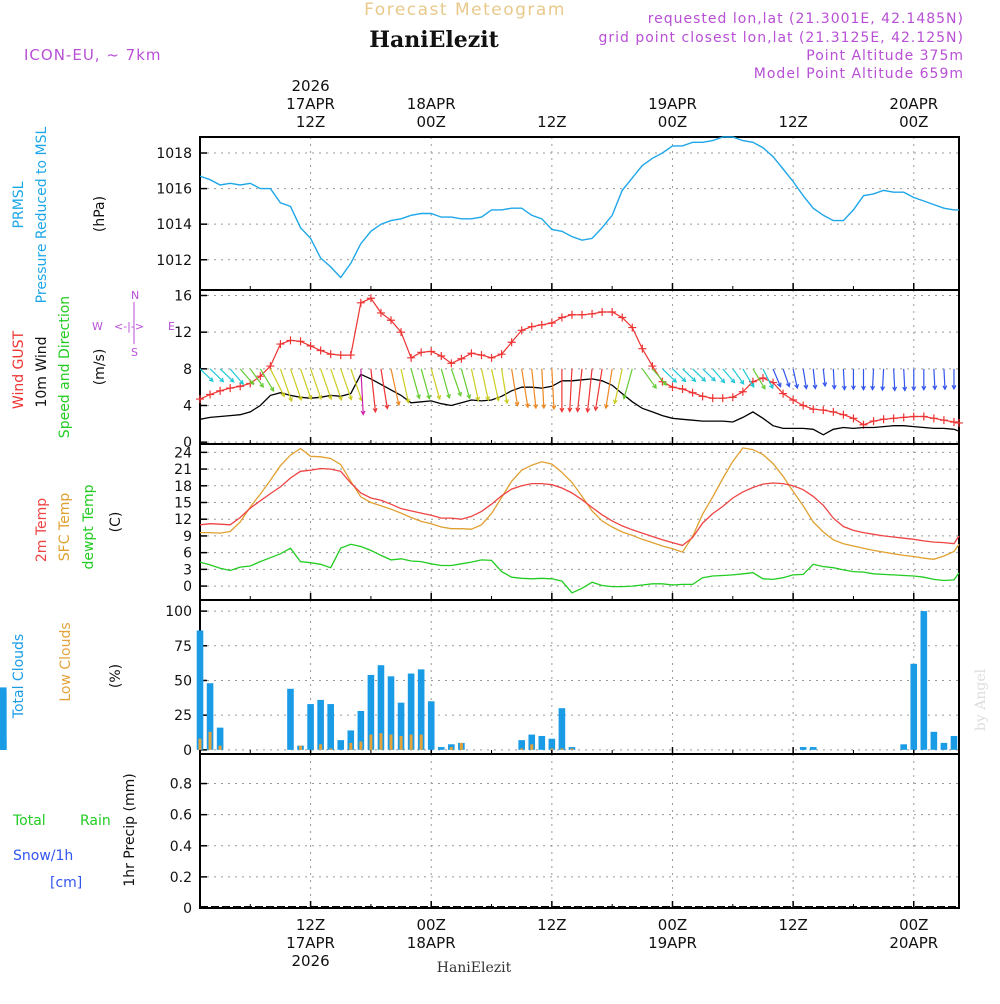 The image size is (1000, 1004). Describe the element at coordinates (89, 526) in the screenshot. I see `dewpt-label: dewpt Temp` at that location.